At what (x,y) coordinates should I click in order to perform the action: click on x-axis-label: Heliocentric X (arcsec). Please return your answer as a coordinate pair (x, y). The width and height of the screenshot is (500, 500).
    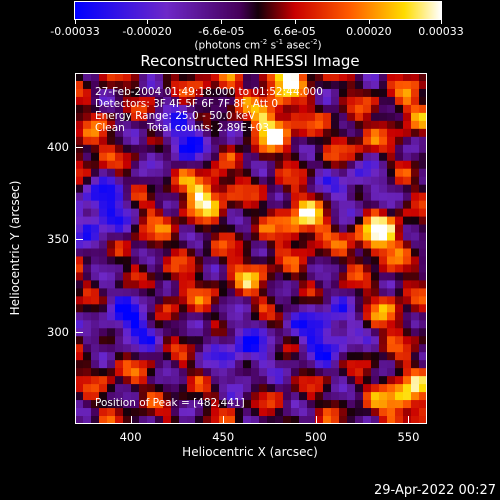
    Looking at the image, I should click on (250, 452).